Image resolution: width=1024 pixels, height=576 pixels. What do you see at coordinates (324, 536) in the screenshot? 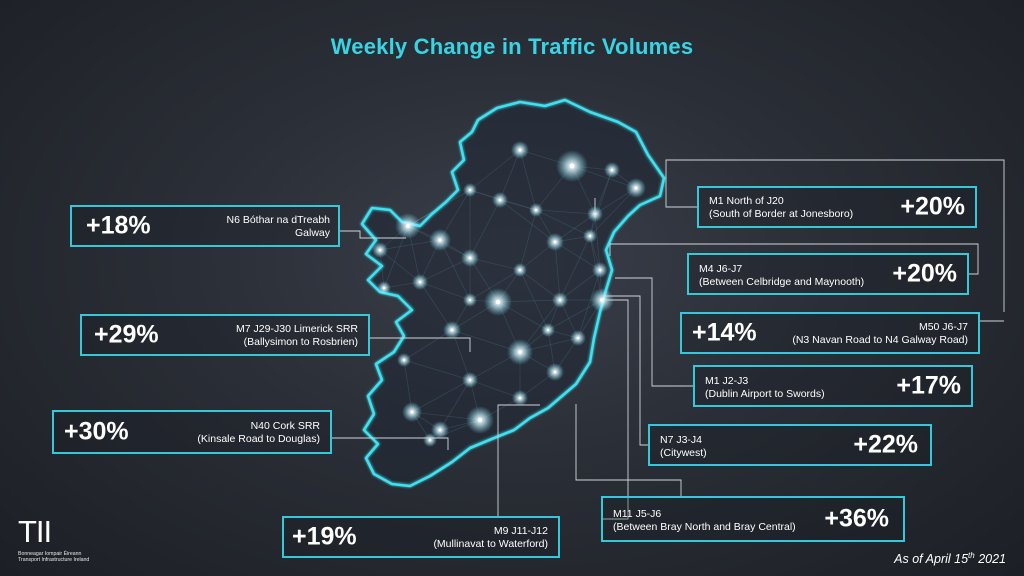
I see `pct-m9: +19%` at bounding box center [324, 536].